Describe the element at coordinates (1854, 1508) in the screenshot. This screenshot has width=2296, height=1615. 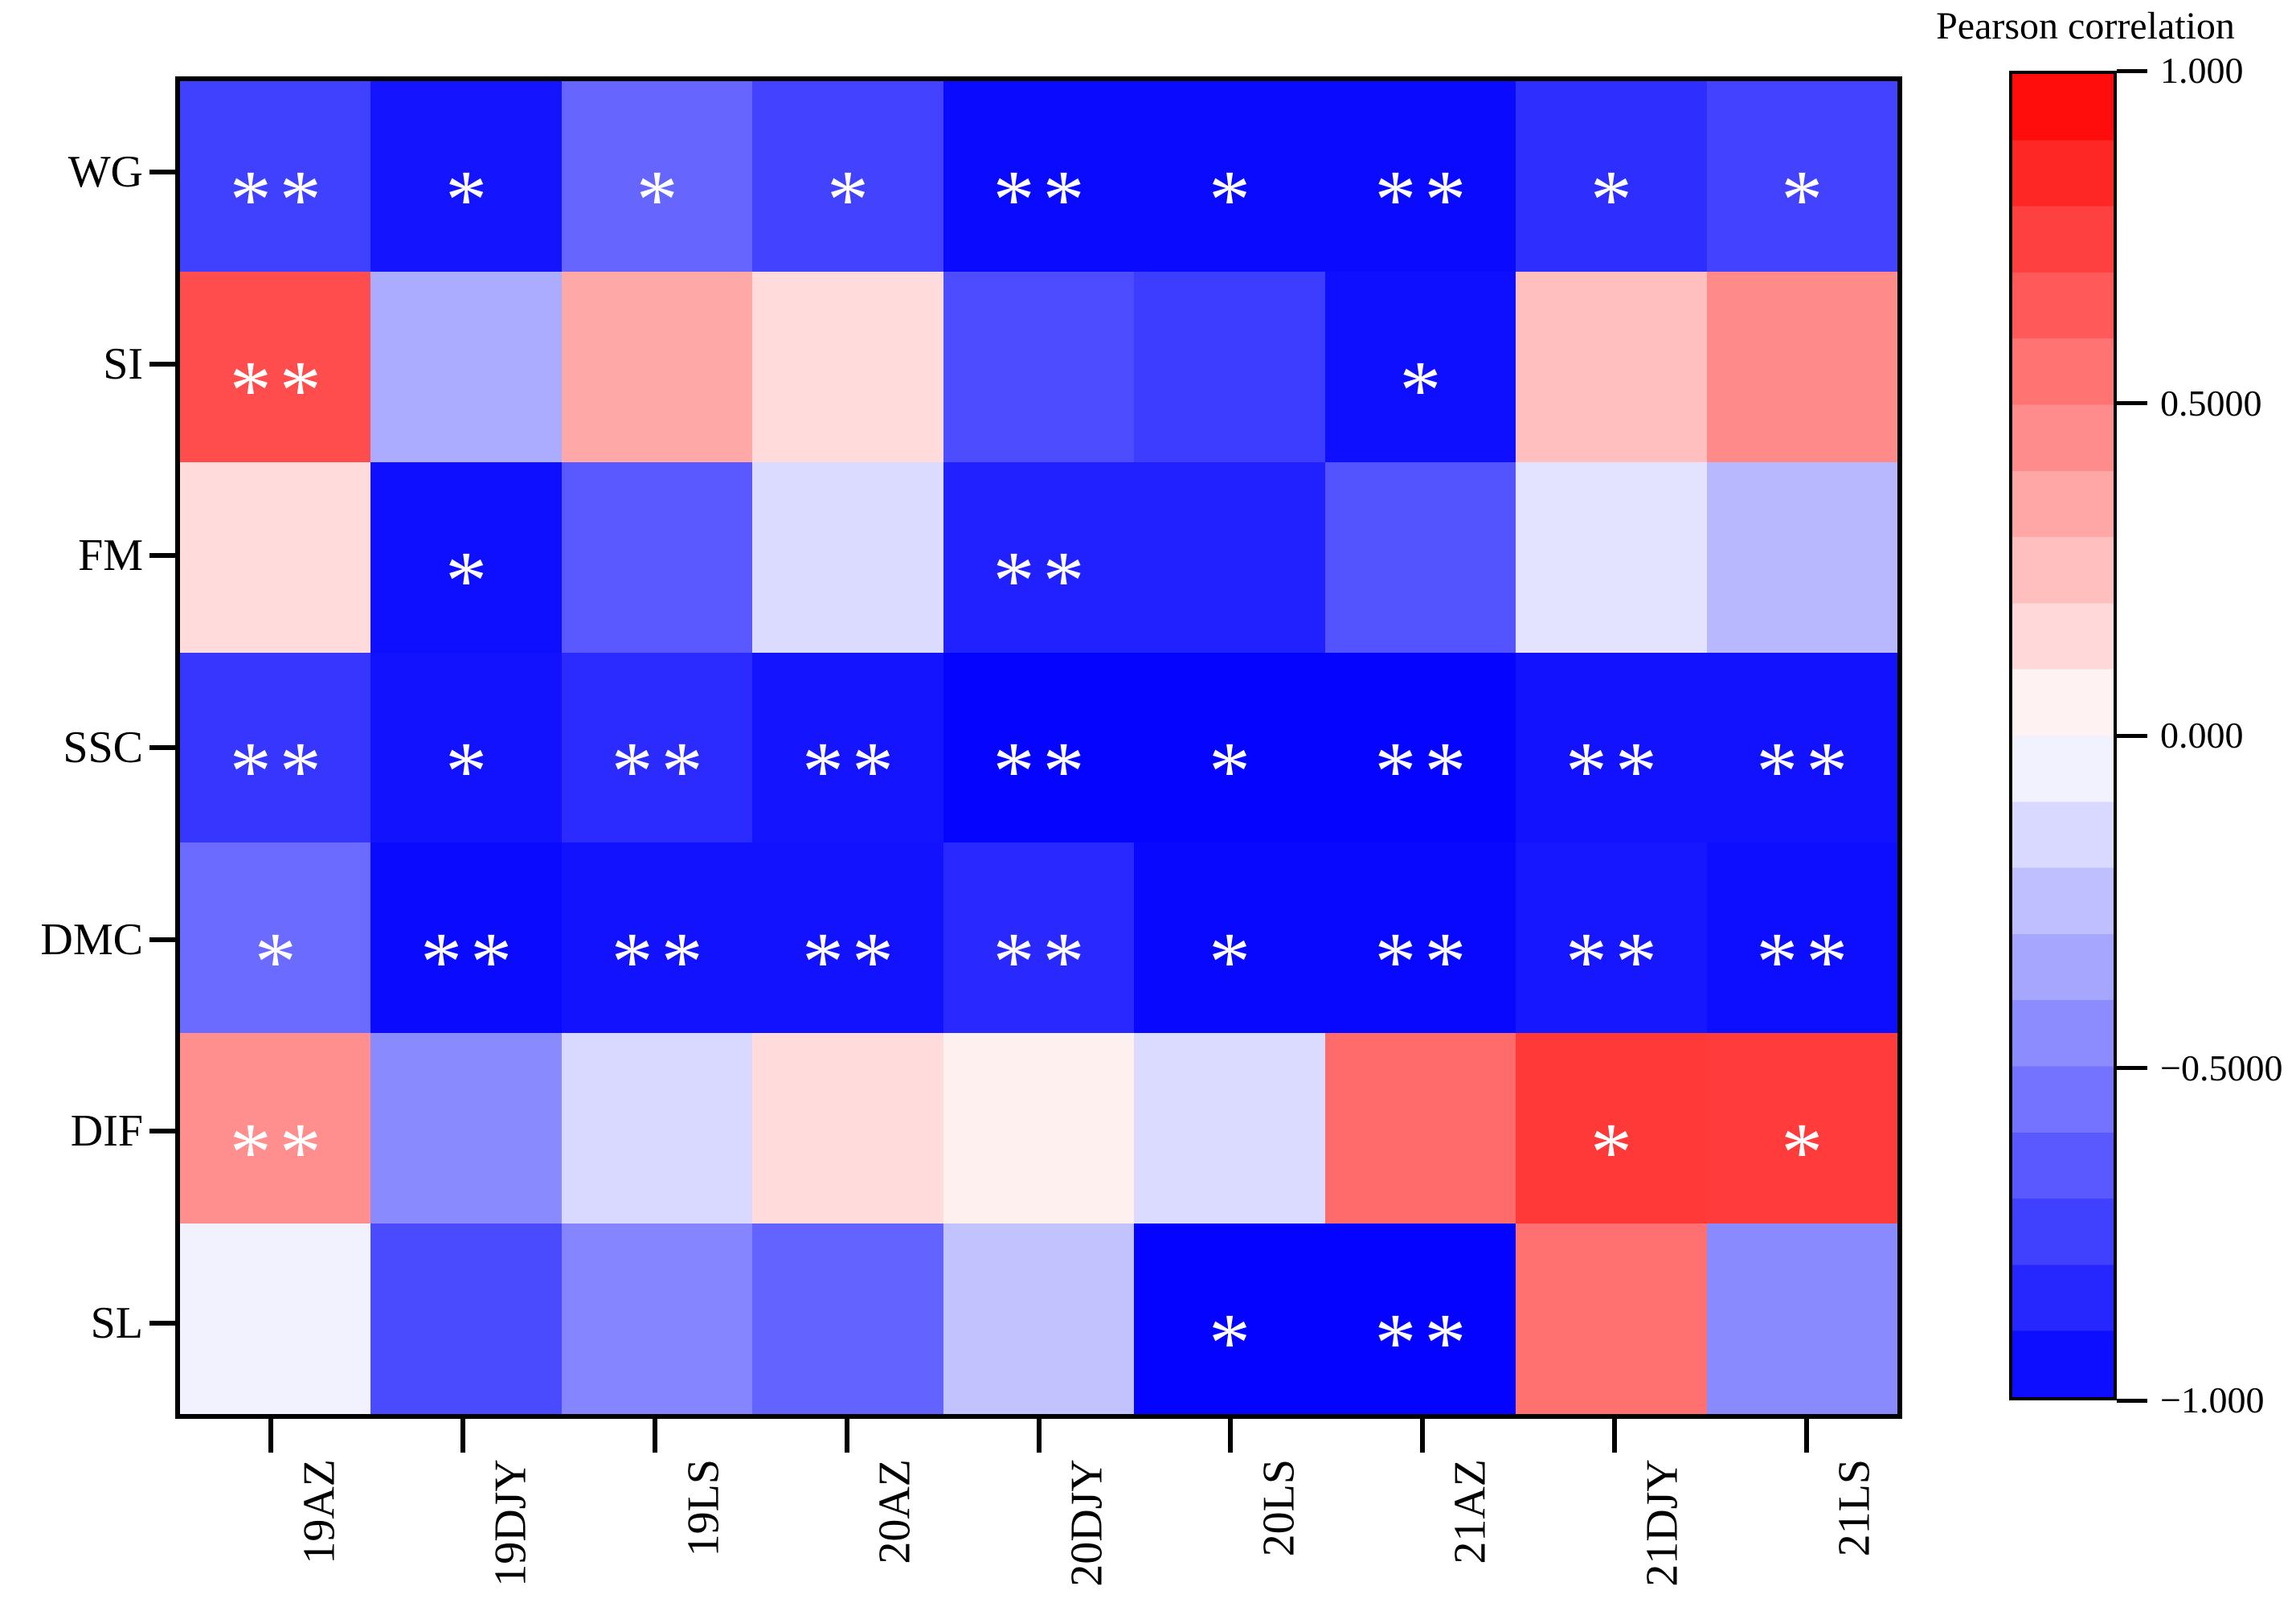
I see `x-axis-label: 21LS` at that location.